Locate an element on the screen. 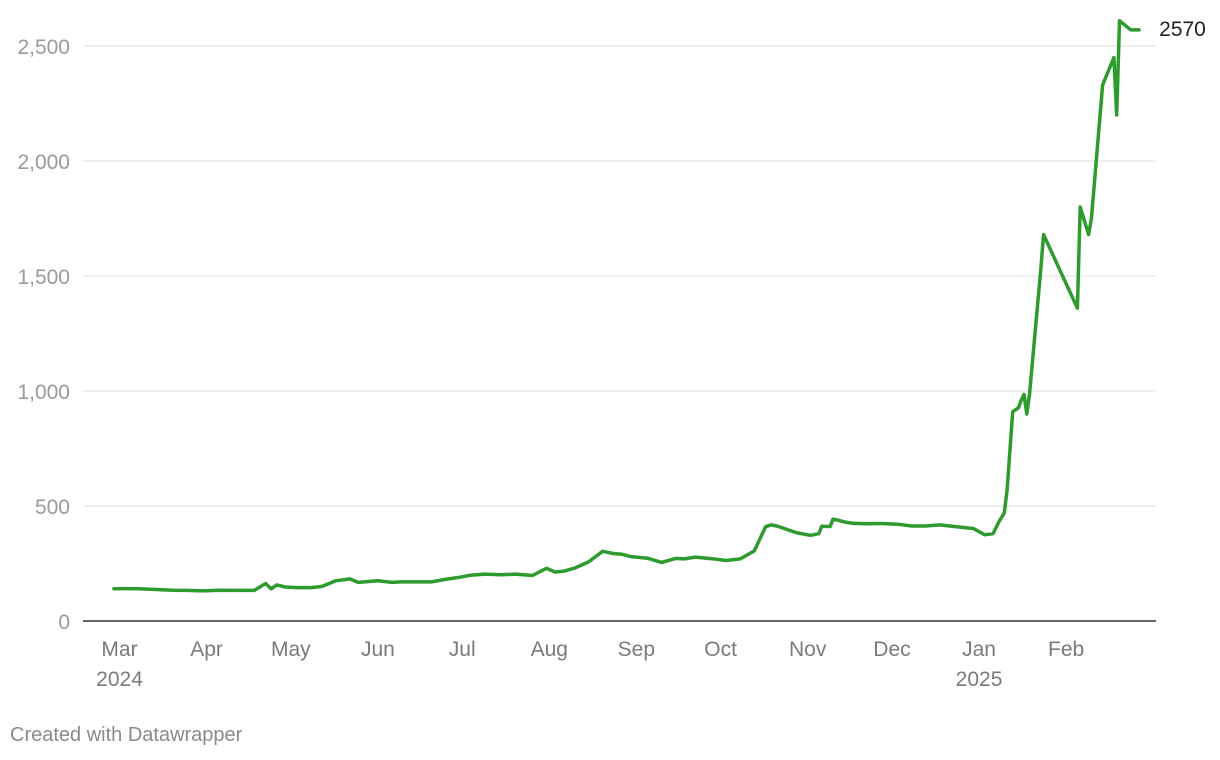 The height and width of the screenshot is (760, 1220). x-tick-label: Jul is located at coordinates (462, 649).